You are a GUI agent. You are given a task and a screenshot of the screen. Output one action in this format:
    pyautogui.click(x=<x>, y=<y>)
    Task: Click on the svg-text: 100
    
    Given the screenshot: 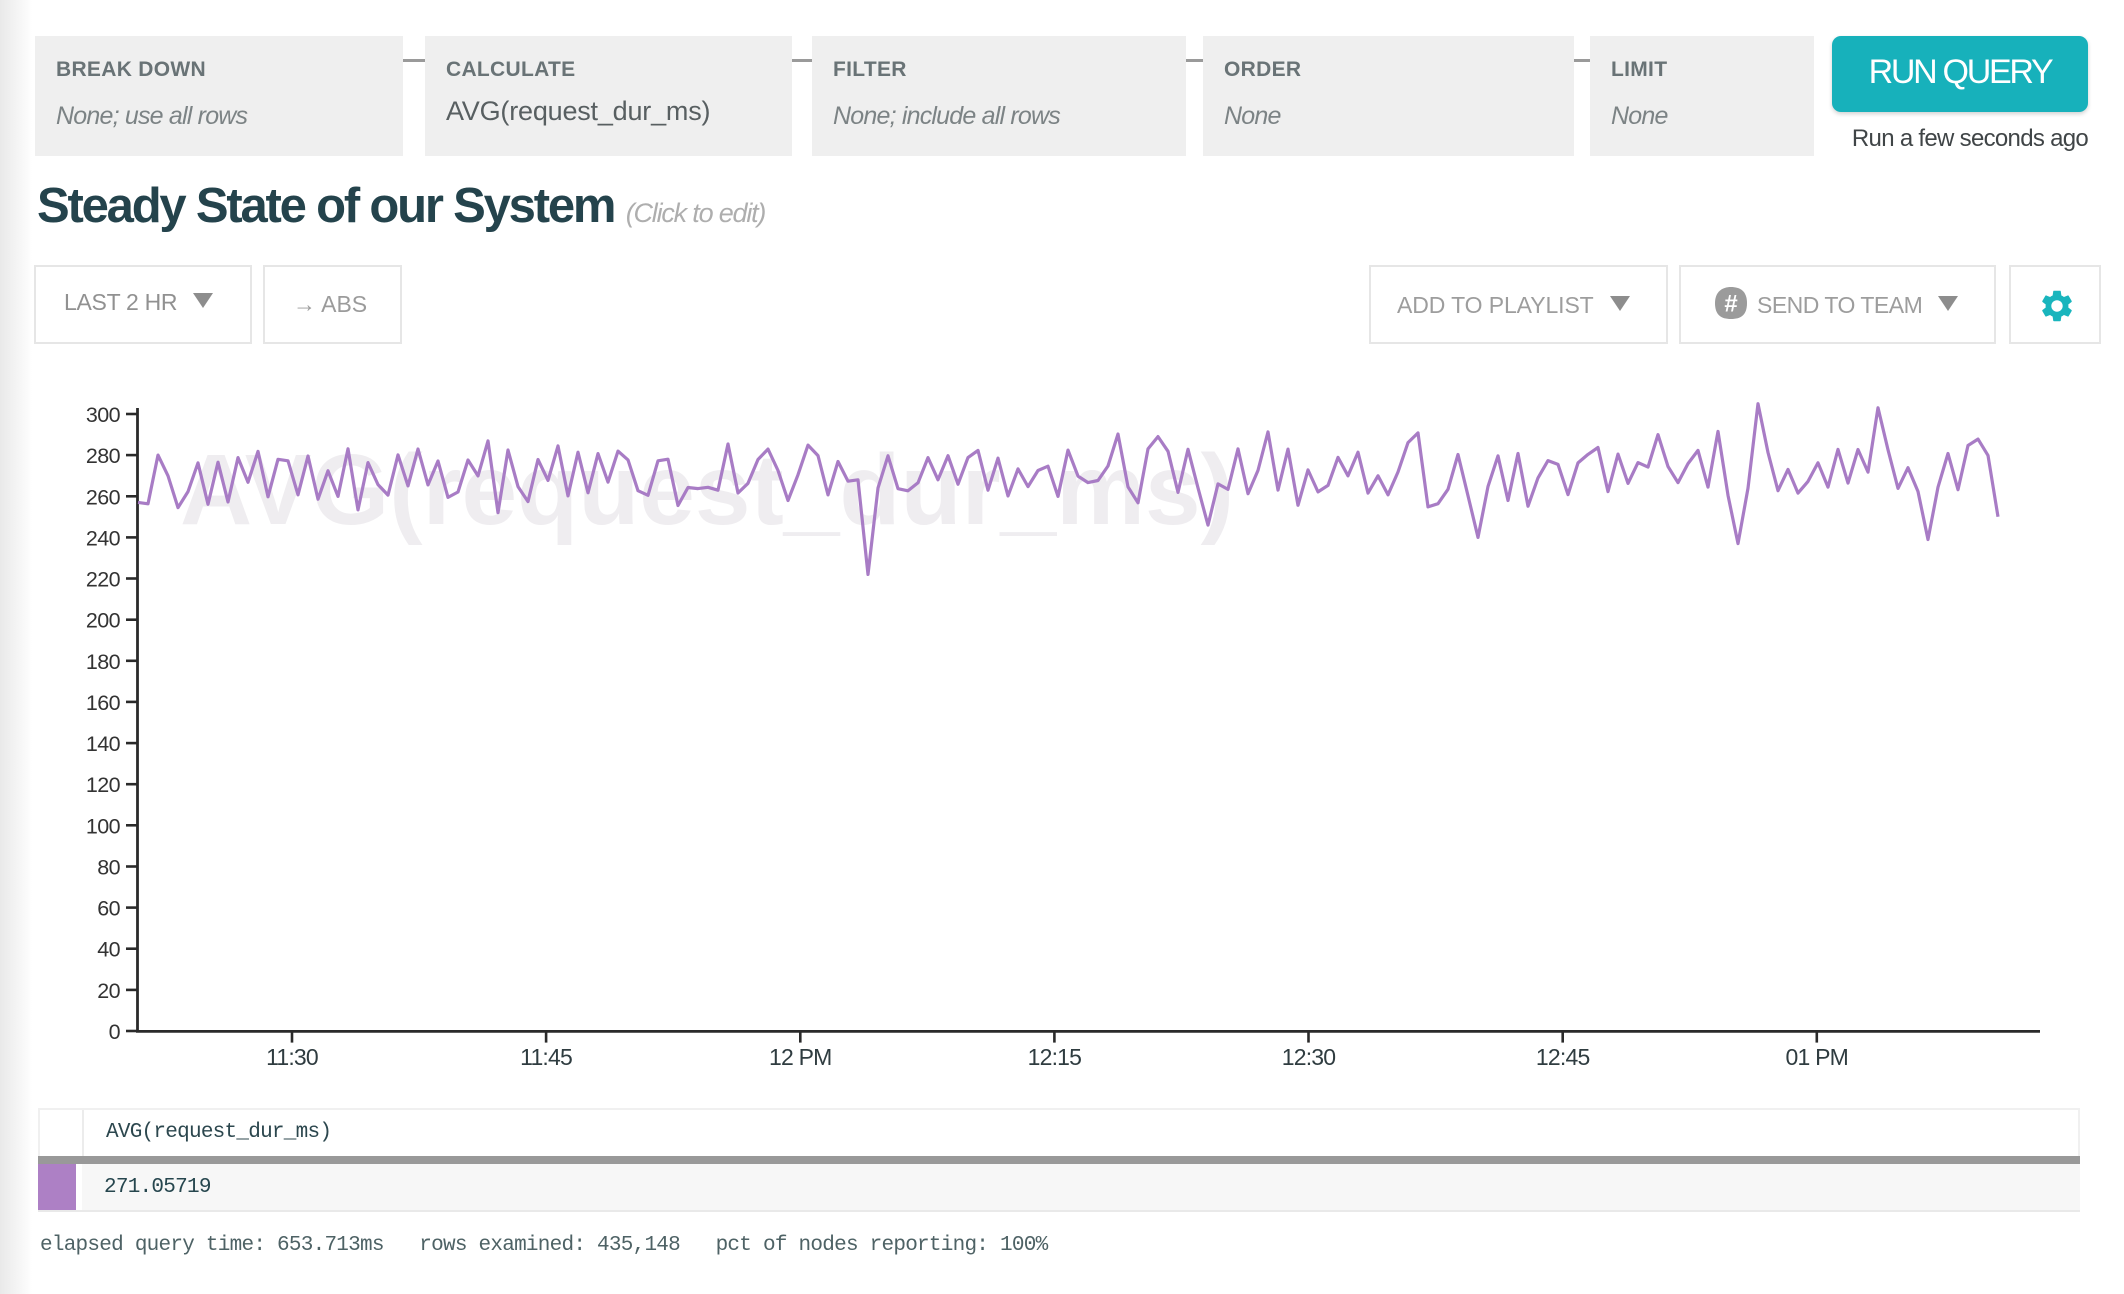 What is the action you would take?
    pyautogui.click(x=103, y=826)
    